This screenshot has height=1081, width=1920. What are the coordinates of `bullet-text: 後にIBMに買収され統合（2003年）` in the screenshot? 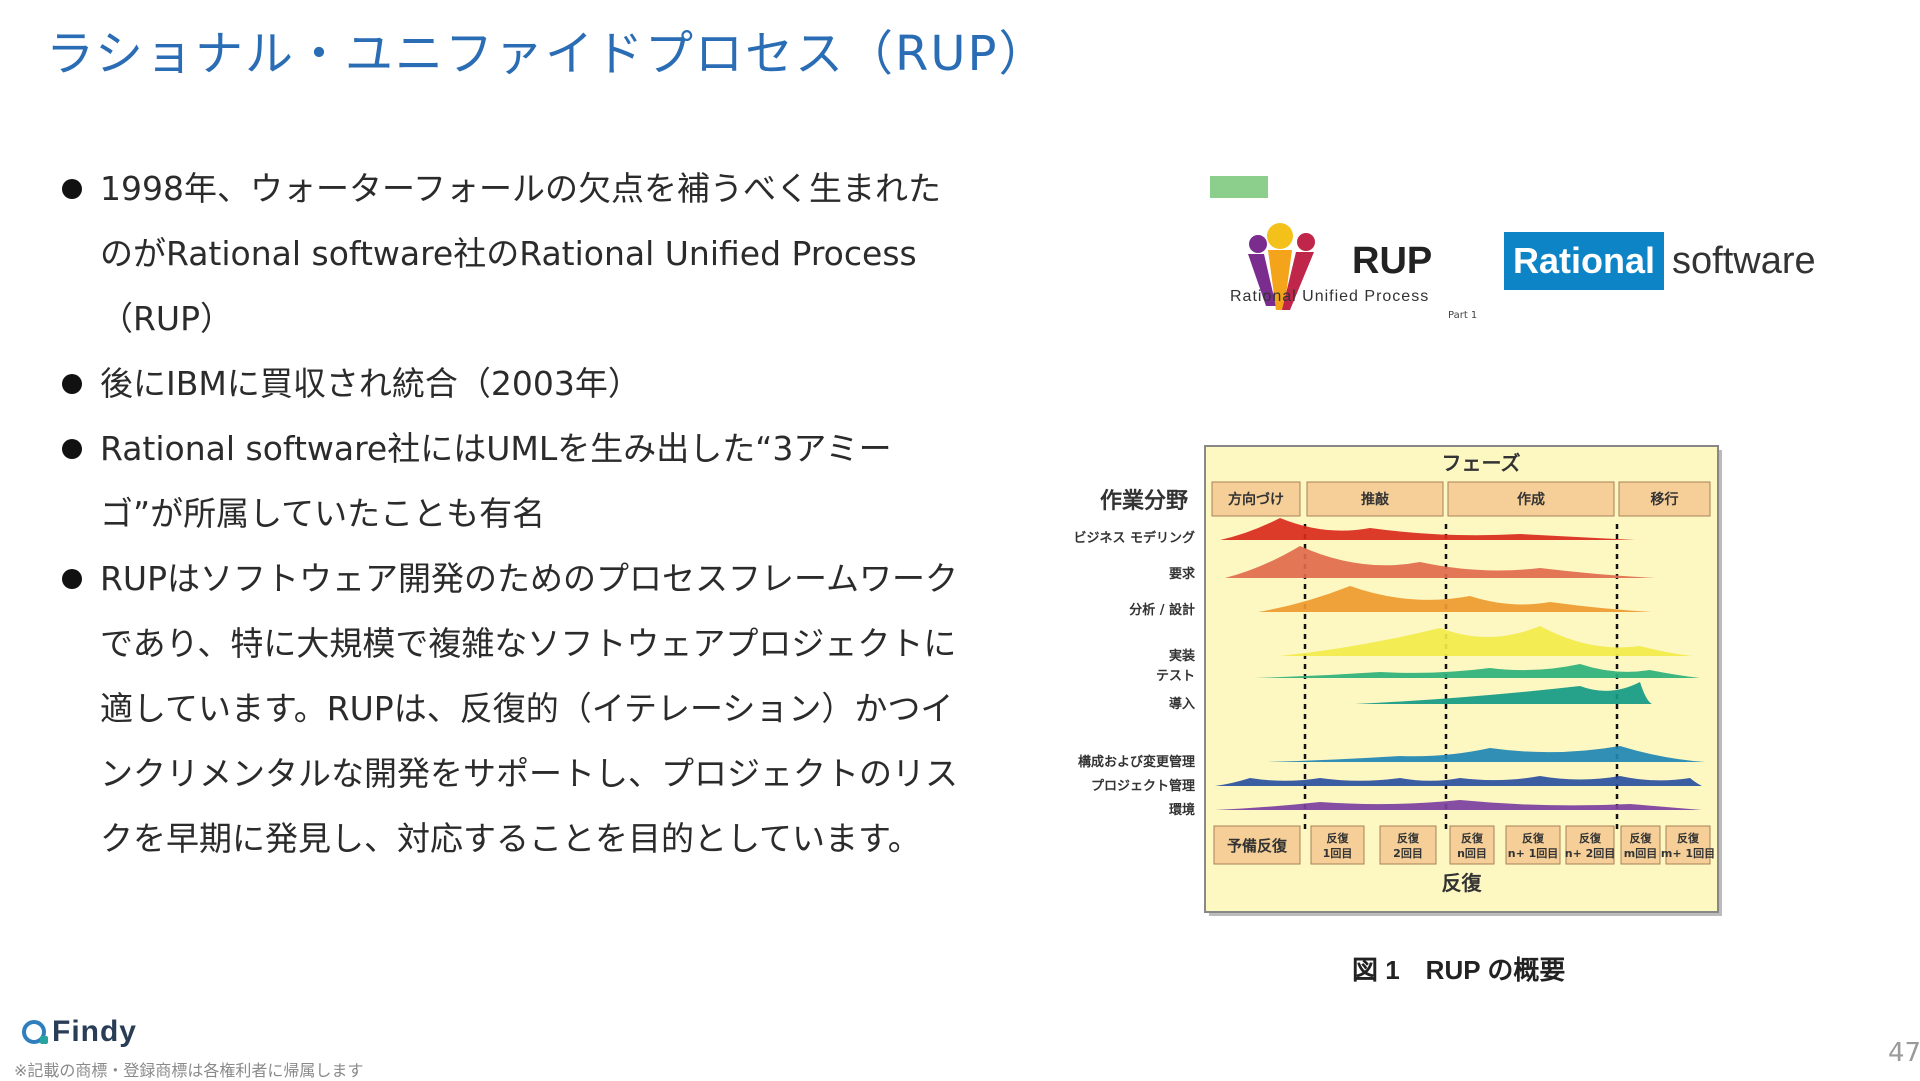 It's located at (370, 383).